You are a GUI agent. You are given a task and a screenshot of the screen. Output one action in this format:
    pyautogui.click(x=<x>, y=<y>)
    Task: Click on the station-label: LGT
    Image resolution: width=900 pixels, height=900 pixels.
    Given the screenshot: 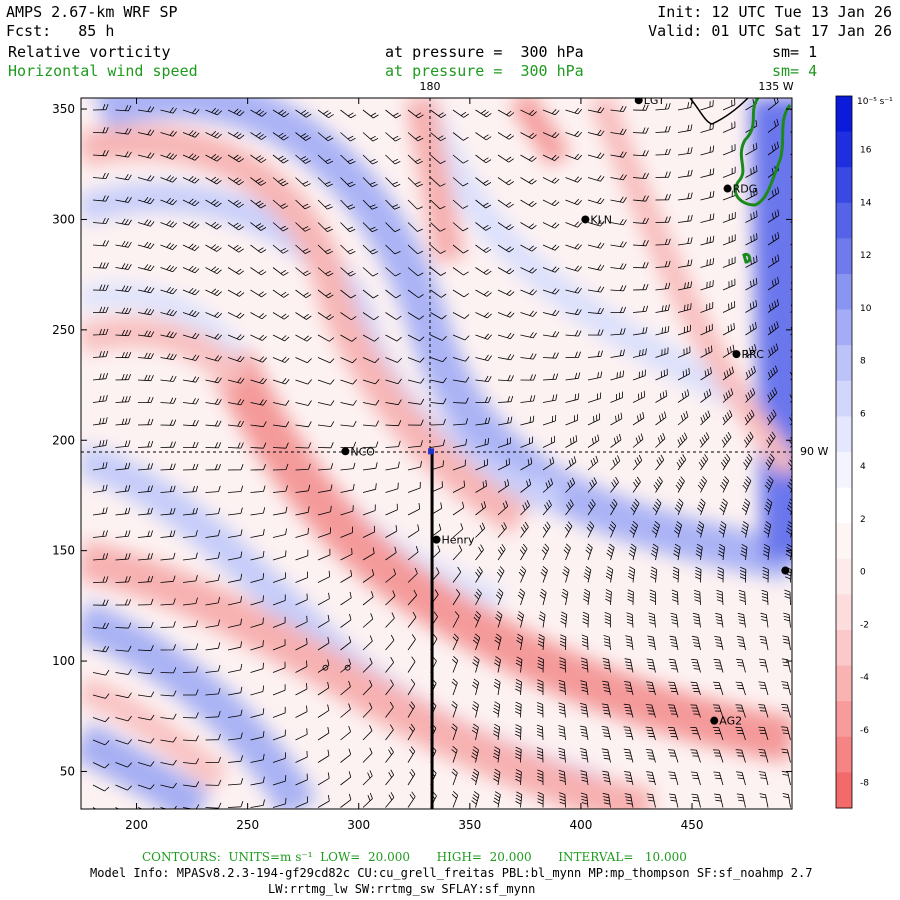 What is the action you would take?
    pyautogui.click(x=654, y=100)
    